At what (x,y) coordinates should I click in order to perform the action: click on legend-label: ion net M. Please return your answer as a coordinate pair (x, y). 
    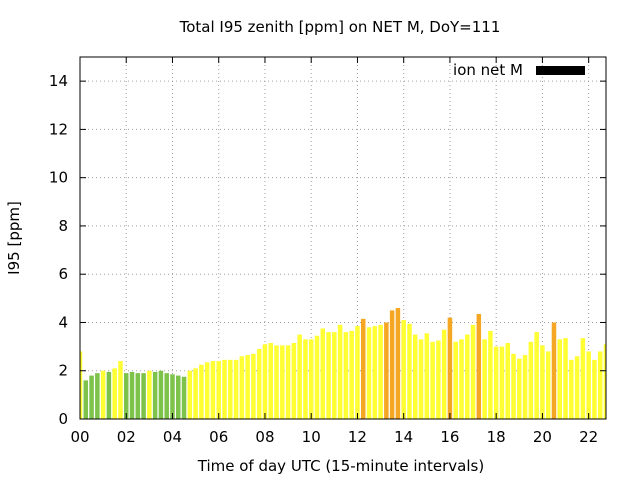
    Looking at the image, I should click on (488, 70).